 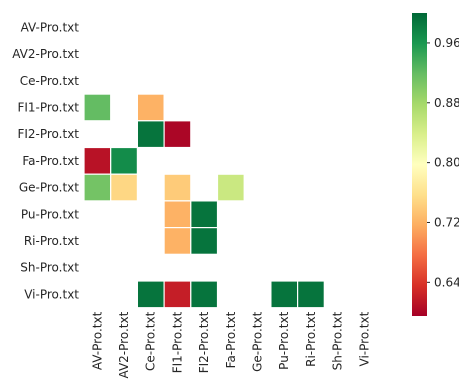 What do you see at coordinates (446, 282) in the screenshot?
I see `colorbar-tick-label: 0.64` at bounding box center [446, 282].